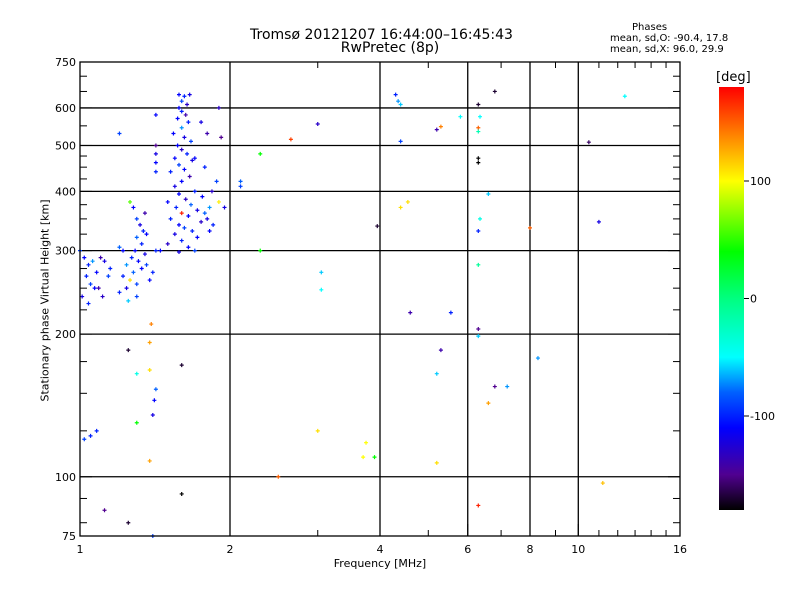 The width and height of the screenshot is (800, 600). Describe the element at coordinates (731, 298) in the screenshot. I see `phase-colorbar` at that location.